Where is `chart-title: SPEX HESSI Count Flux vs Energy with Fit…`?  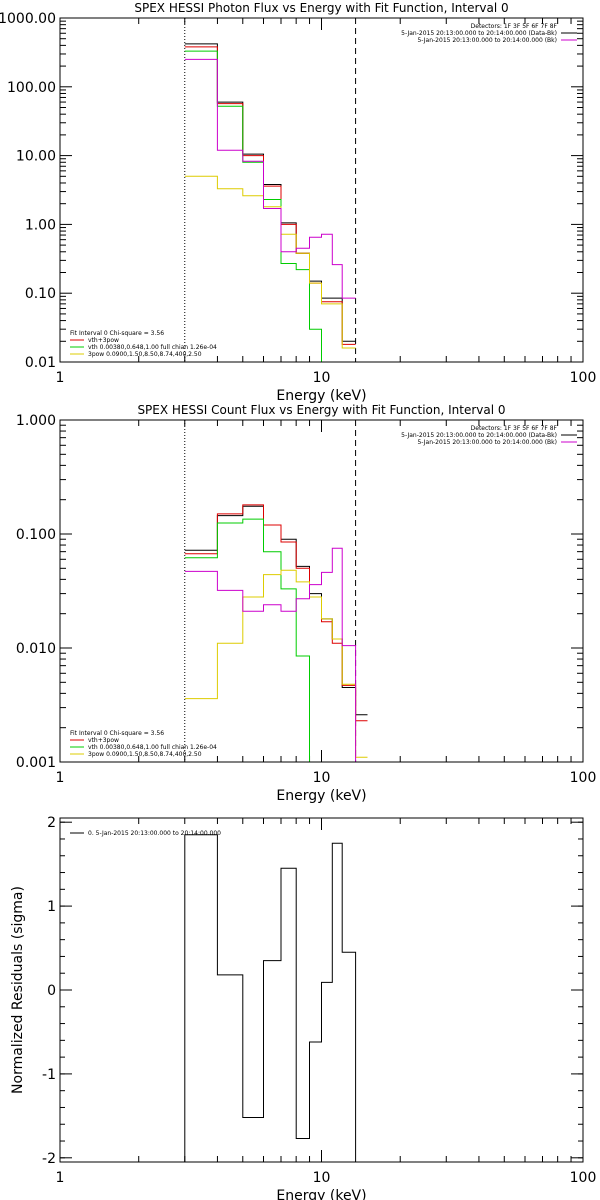 chart-title: SPEX HESSI Count Flux vs Energy with Fit… is located at coordinates (321, 410).